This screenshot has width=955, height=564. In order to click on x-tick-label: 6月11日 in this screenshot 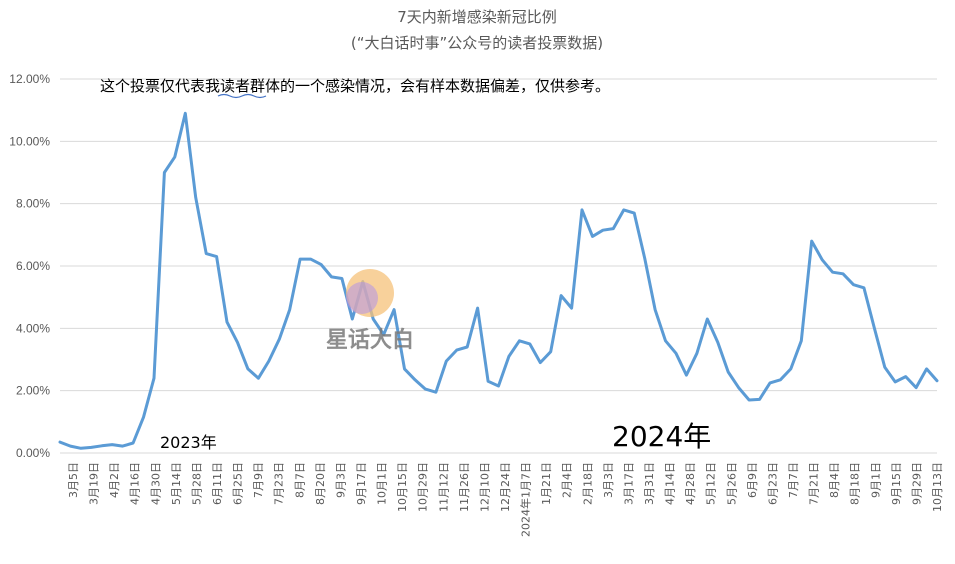, I will do `click(217, 483)`.